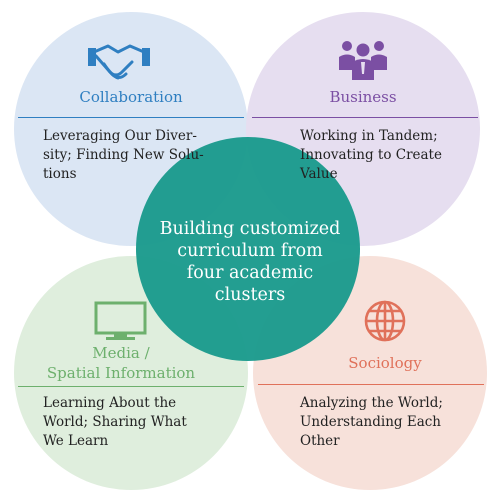 The width and height of the screenshot is (500, 500). What do you see at coordinates (371, 403) in the screenshot?
I see `description-line: Analyzing the World;` at bounding box center [371, 403].